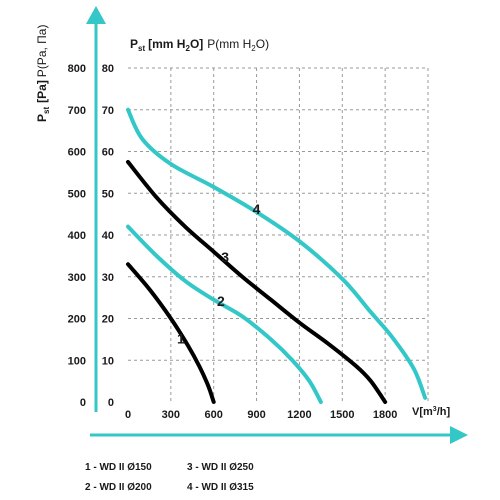 The height and width of the screenshot is (500, 500). What do you see at coordinates (199, 45) in the screenshot?
I see `chart-title: Pst [mm H2O] P(mm H2O)` at bounding box center [199, 45].